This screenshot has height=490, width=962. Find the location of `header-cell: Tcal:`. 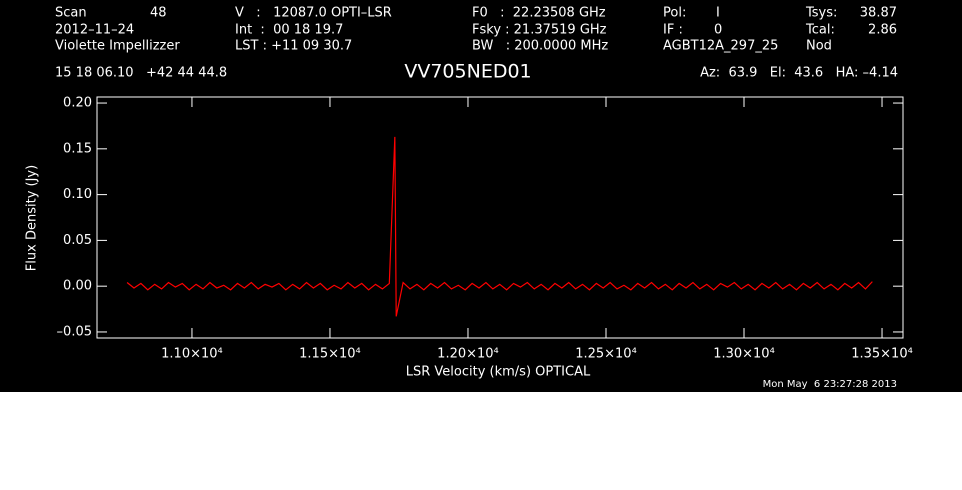

header-cell: Tcal: is located at coordinates (820, 30).